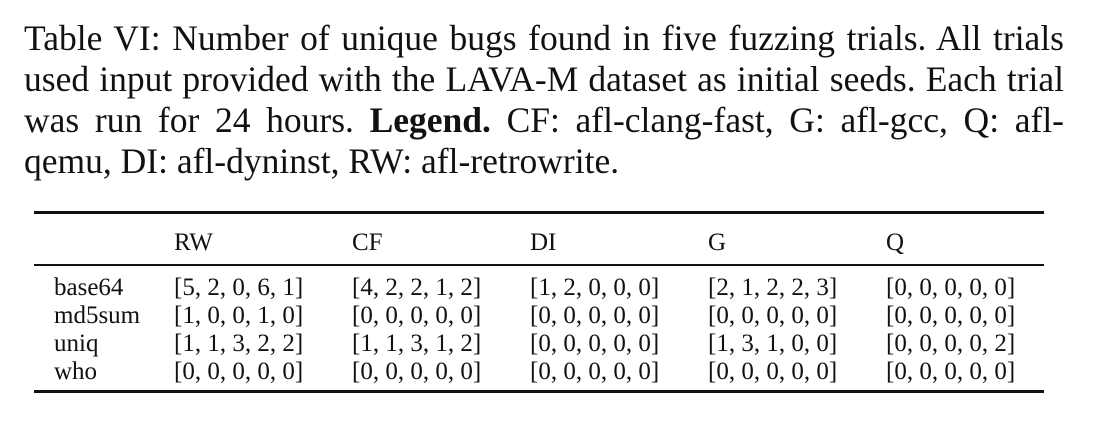  Describe the element at coordinates (239, 315) in the screenshot. I see `table-cell: [1, 0, 0, 1, 0]` at that location.